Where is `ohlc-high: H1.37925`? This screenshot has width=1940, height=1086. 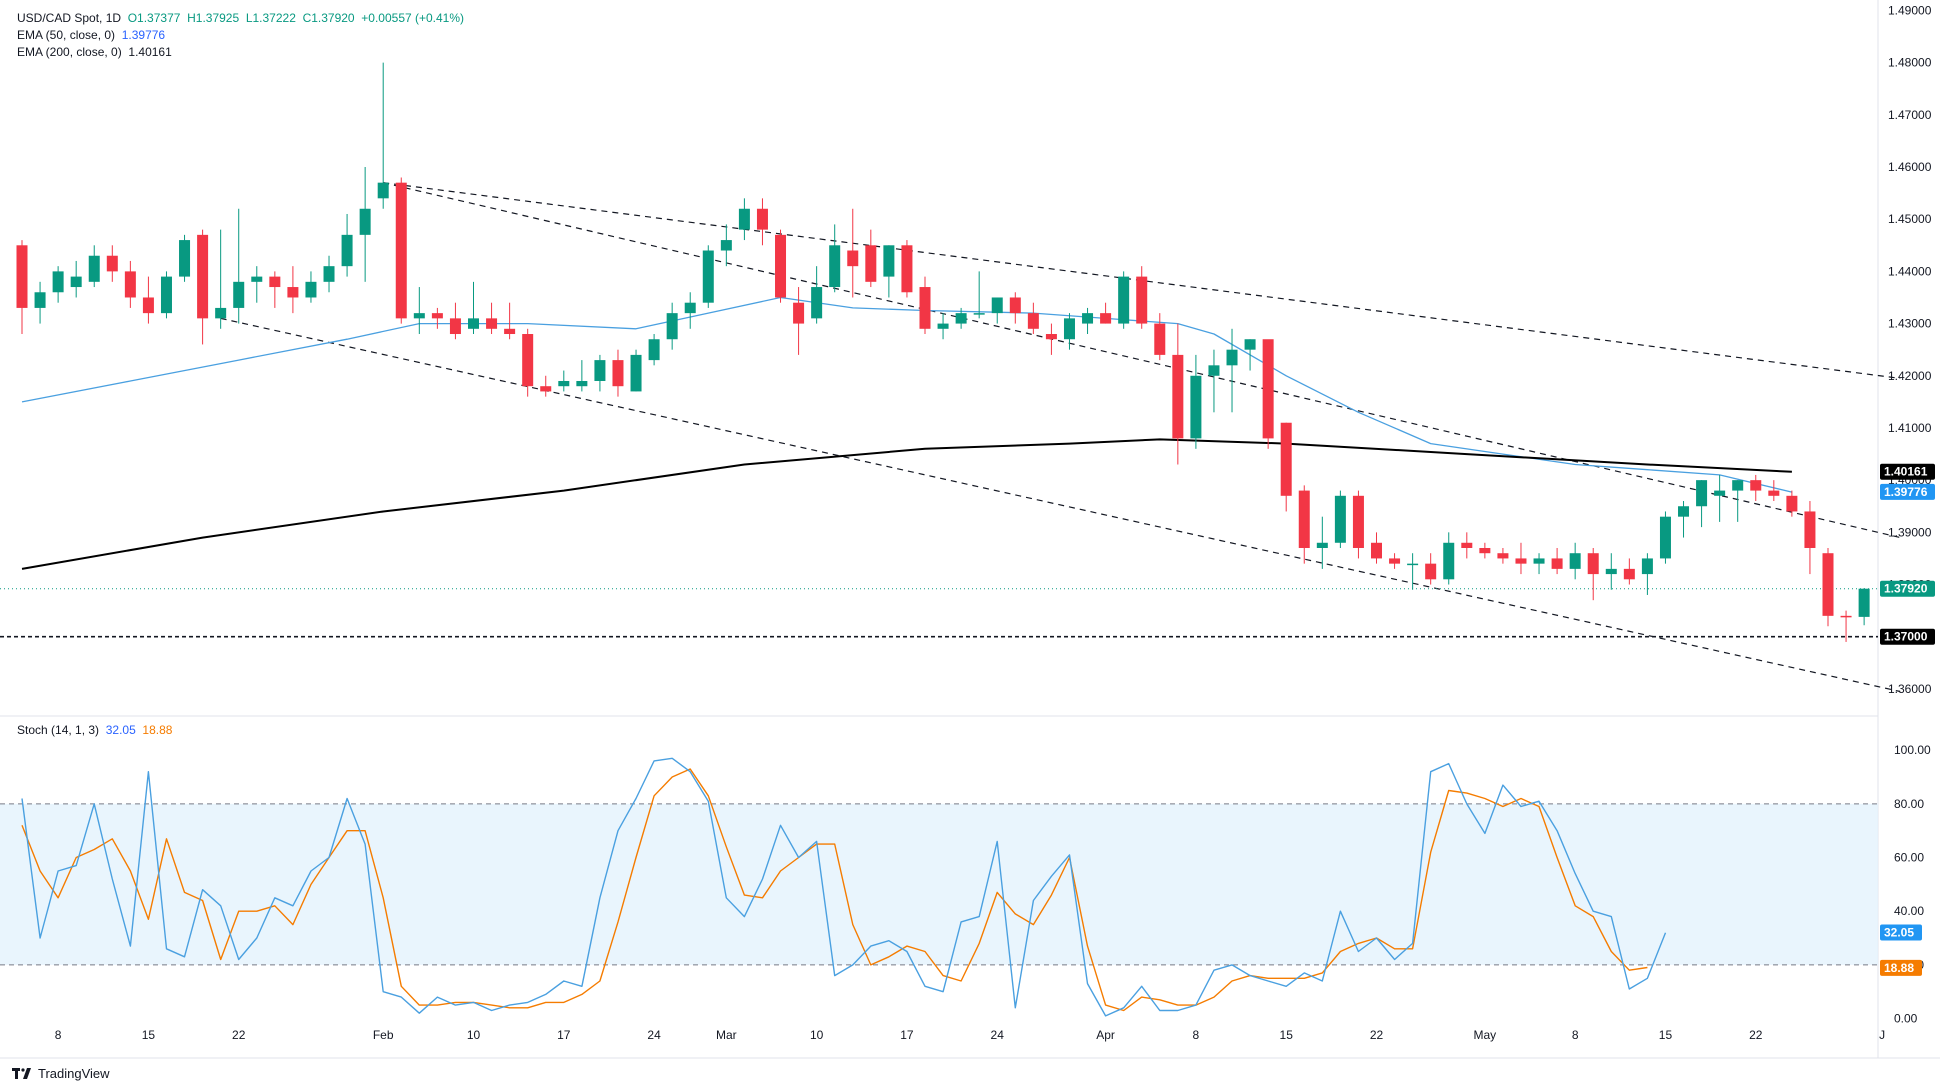
ohlc-high: H1.37925 is located at coordinates (213, 18).